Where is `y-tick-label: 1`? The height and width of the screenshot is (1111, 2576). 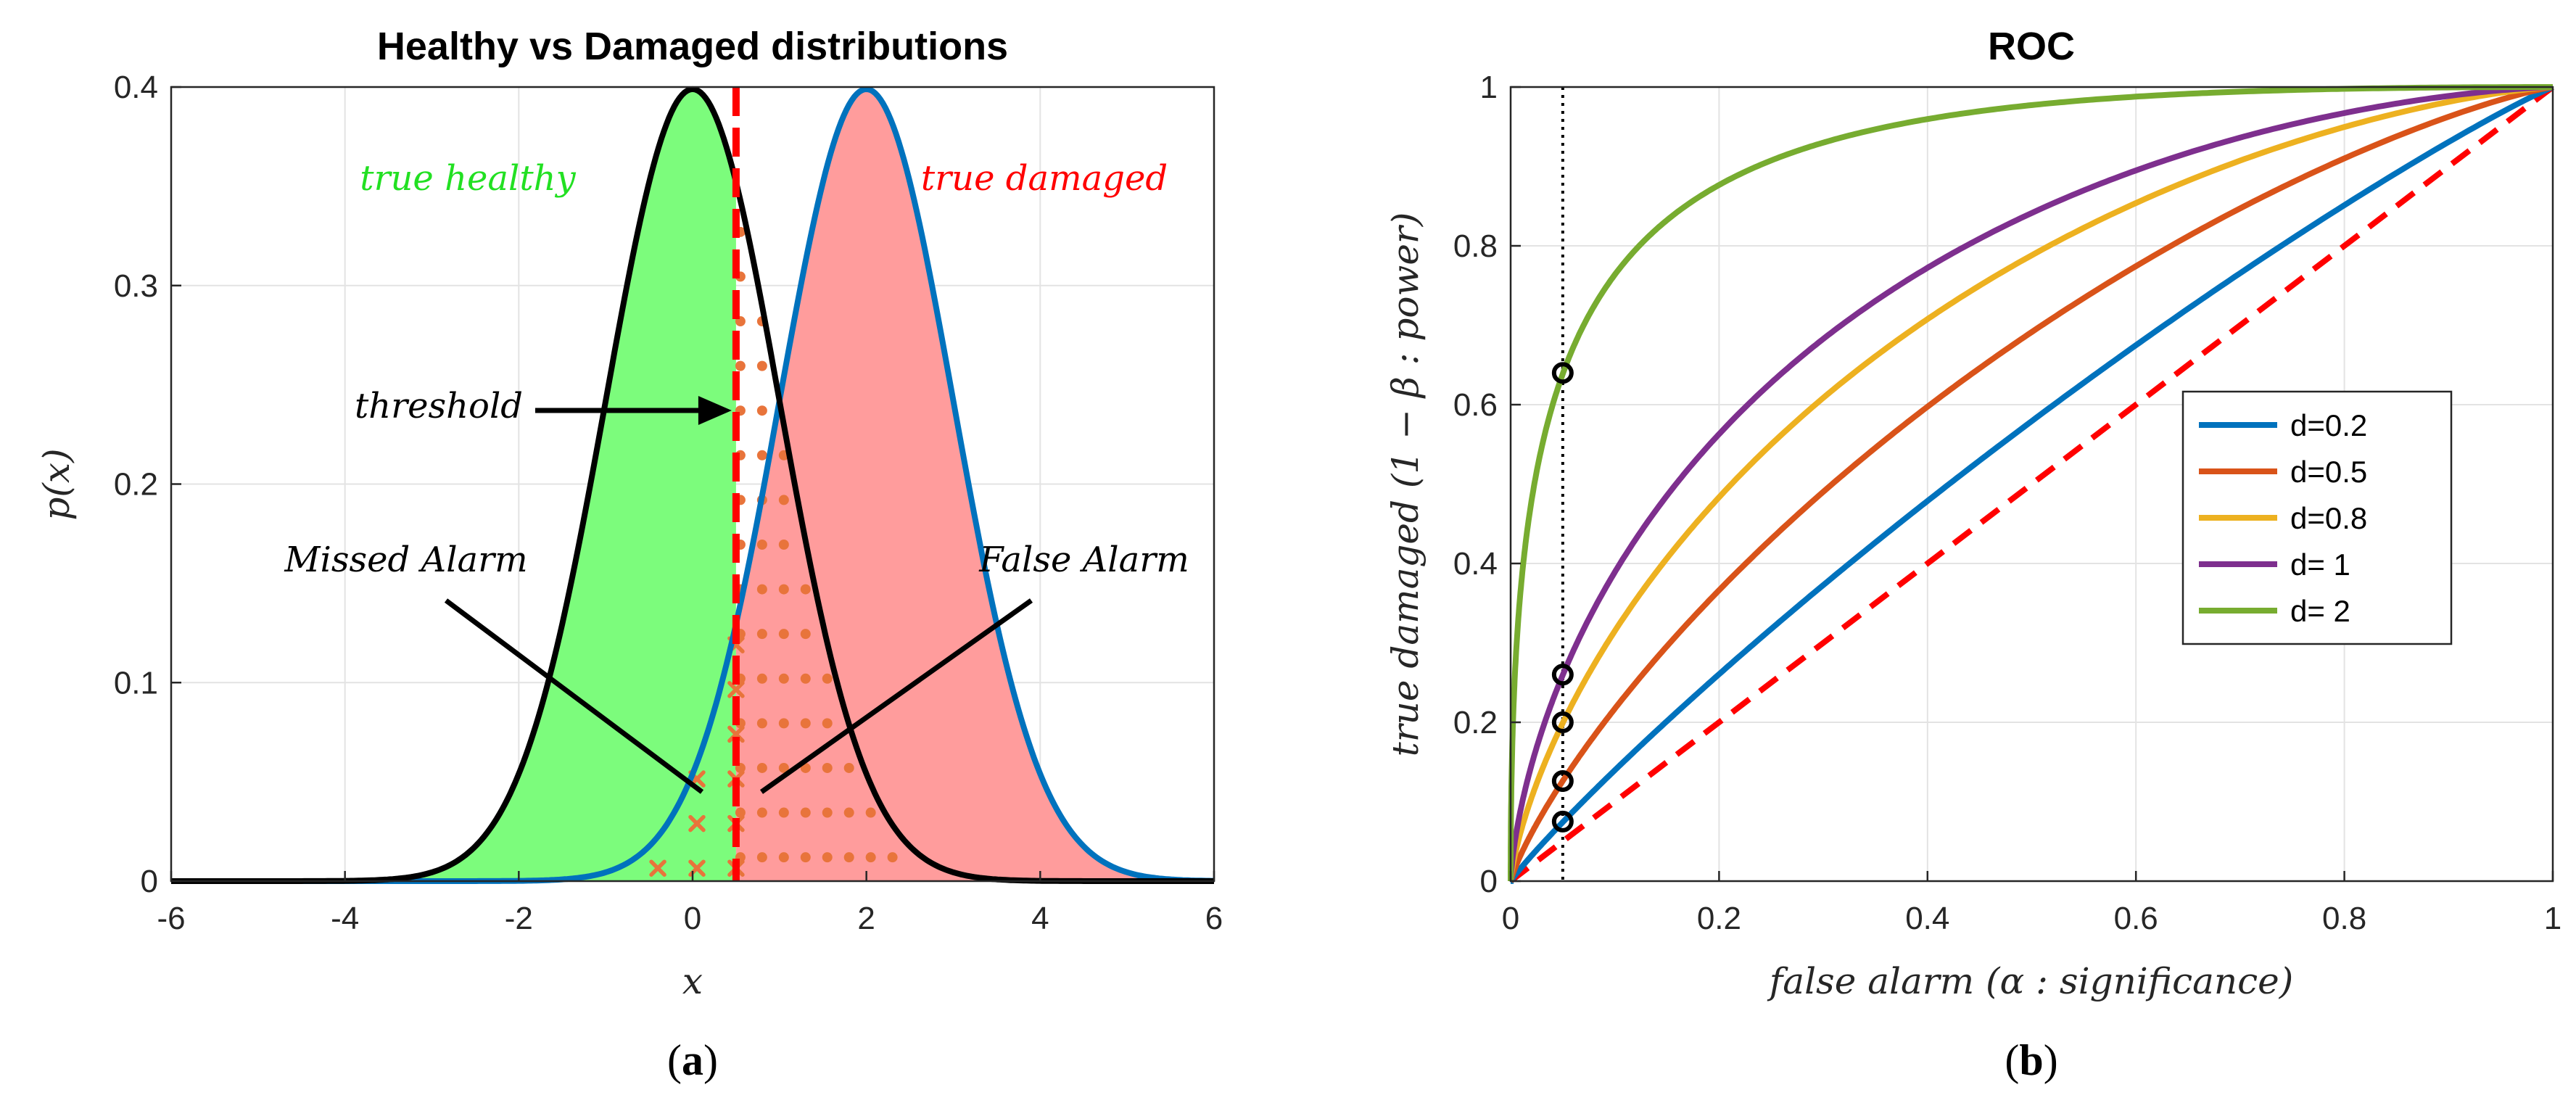 y-tick-label: 1 is located at coordinates (1489, 88).